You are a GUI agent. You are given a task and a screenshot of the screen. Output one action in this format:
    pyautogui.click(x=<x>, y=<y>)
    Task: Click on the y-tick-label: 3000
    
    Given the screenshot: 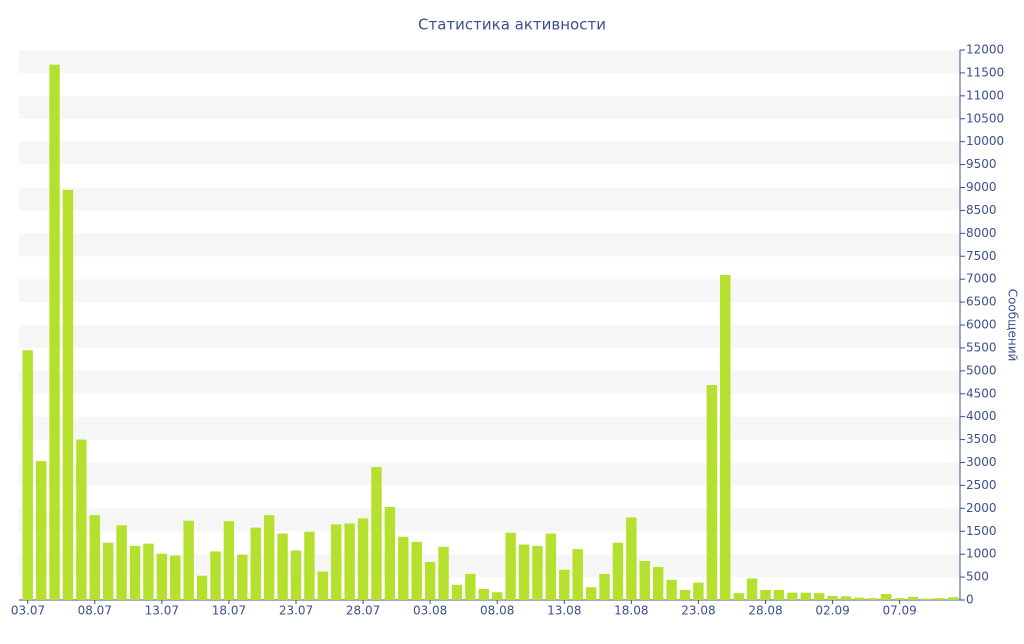 What is the action you would take?
    pyautogui.click(x=981, y=462)
    